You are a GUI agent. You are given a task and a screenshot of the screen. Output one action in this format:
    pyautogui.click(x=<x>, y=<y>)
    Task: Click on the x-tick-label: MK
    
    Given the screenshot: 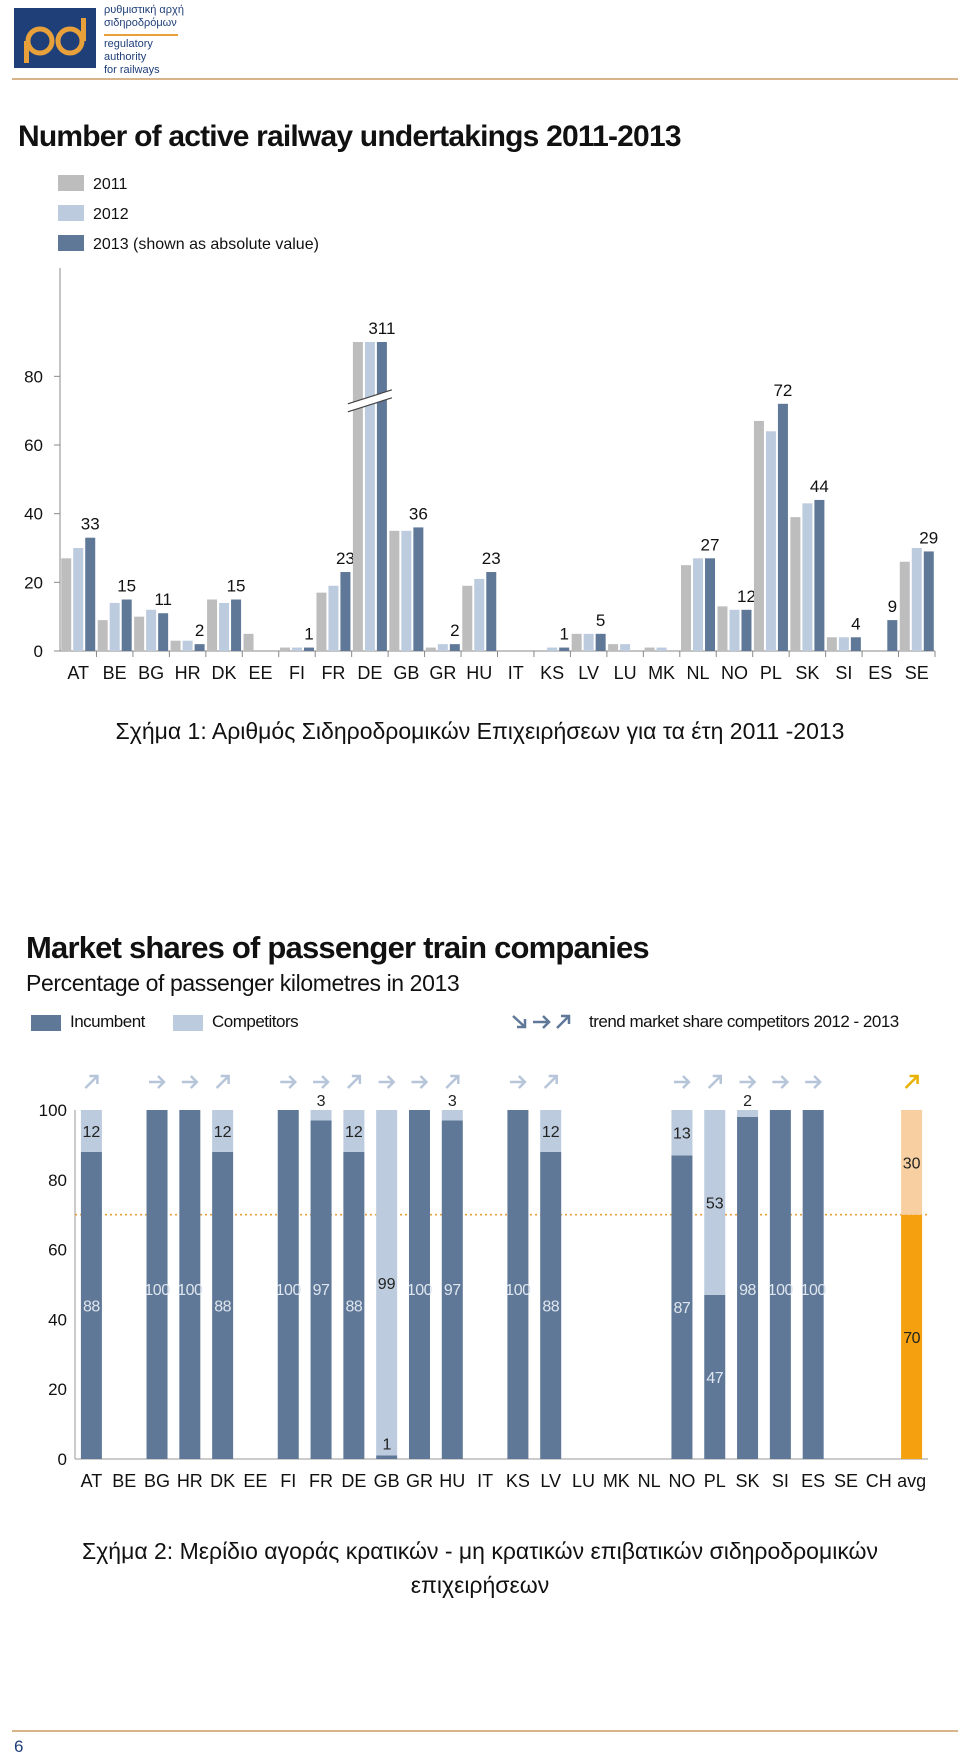 What is the action you would take?
    pyautogui.click(x=661, y=673)
    